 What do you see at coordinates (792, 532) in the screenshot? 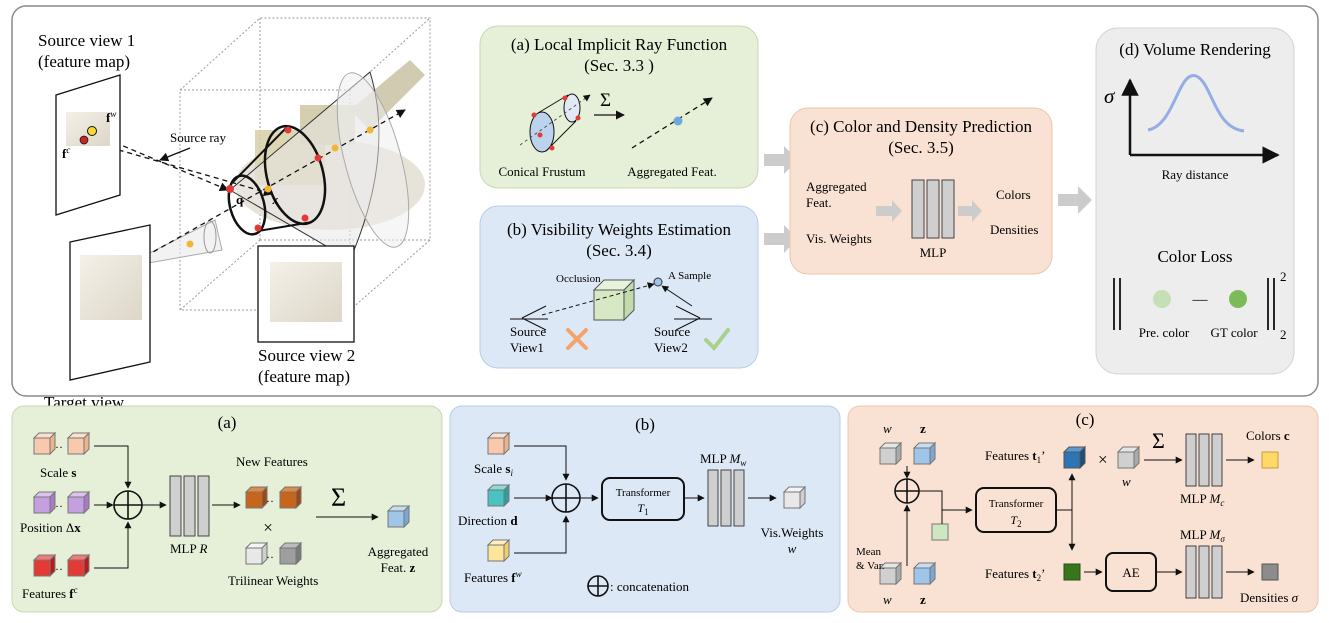
I see `vis-weights-label: Vis.Weights` at bounding box center [792, 532].